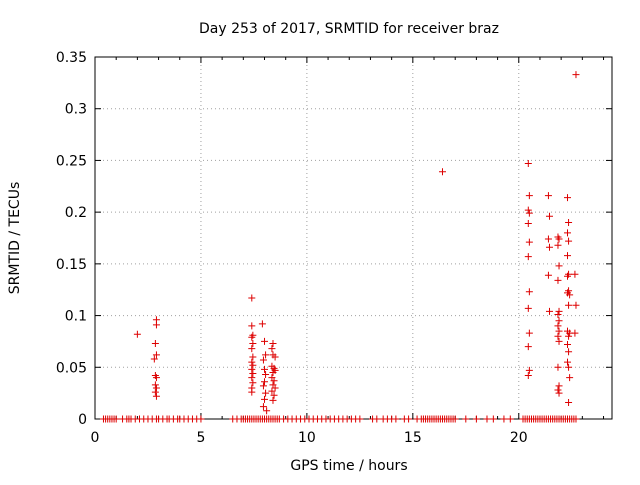 The width and height of the screenshot is (640, 485). What do you see at coordinates (519, 438) in the screenshot?
I see `x-tick-label: 20` at bounding box center [519, 438].